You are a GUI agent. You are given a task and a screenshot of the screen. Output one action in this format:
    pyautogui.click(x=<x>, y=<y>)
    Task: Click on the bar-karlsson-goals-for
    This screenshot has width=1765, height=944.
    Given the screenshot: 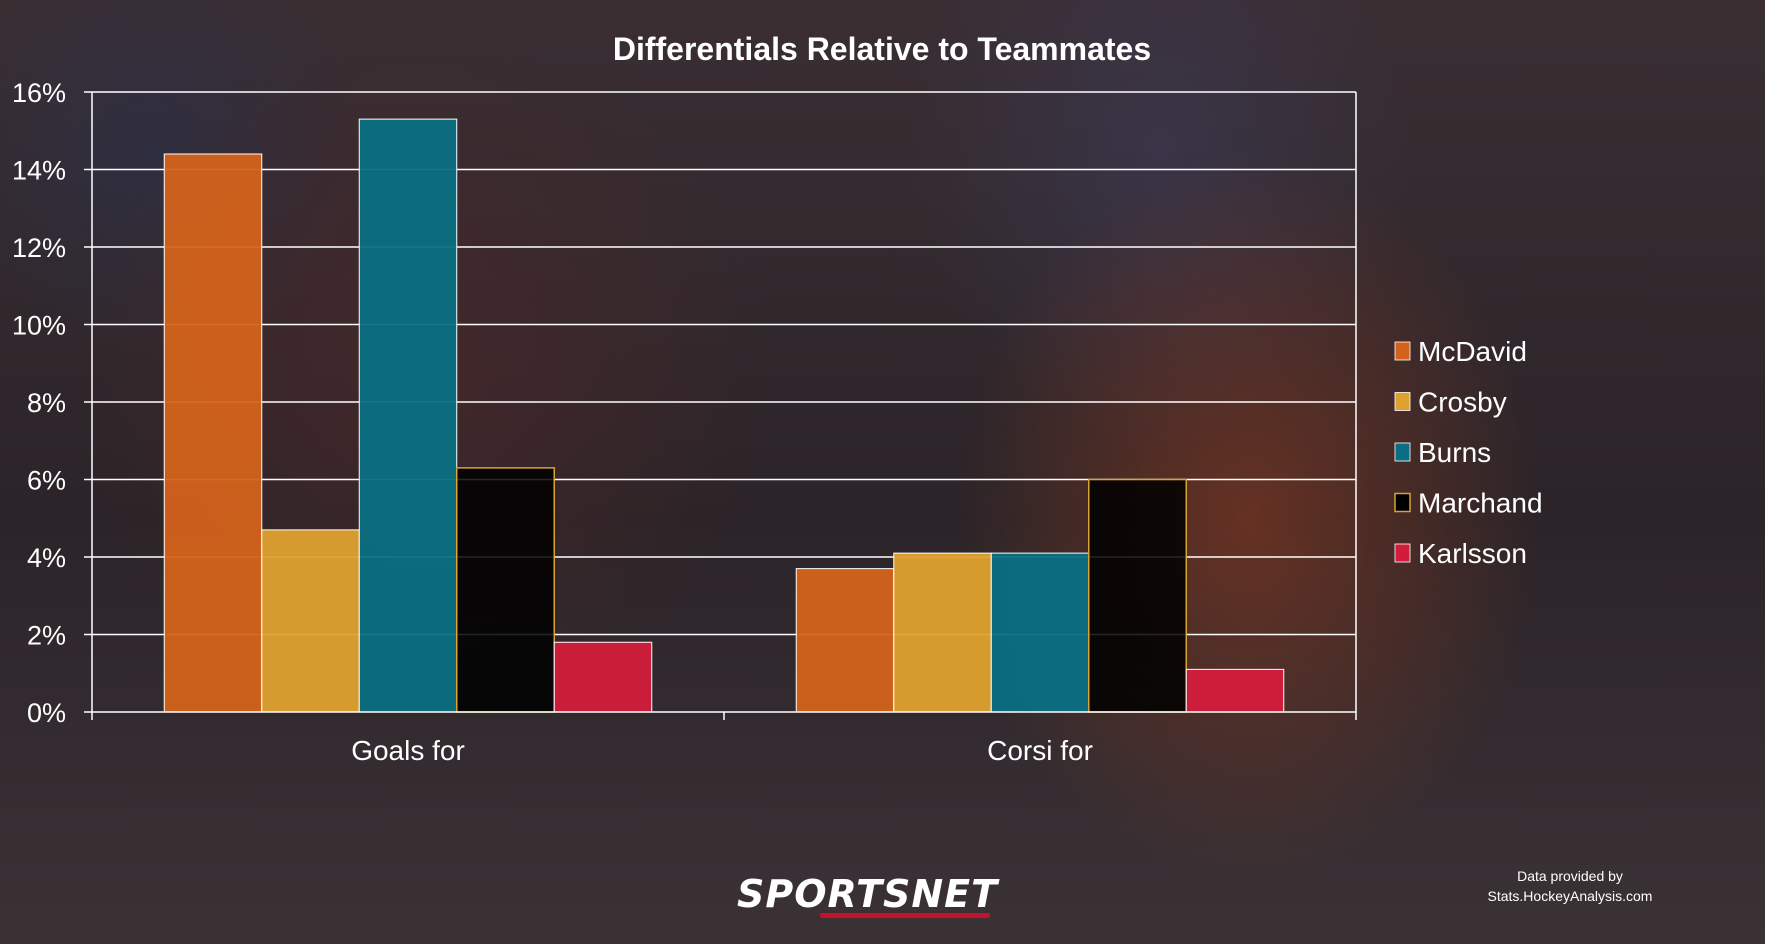 What is the action you would take?
    pyautogui.click(x=603, y=677)
    